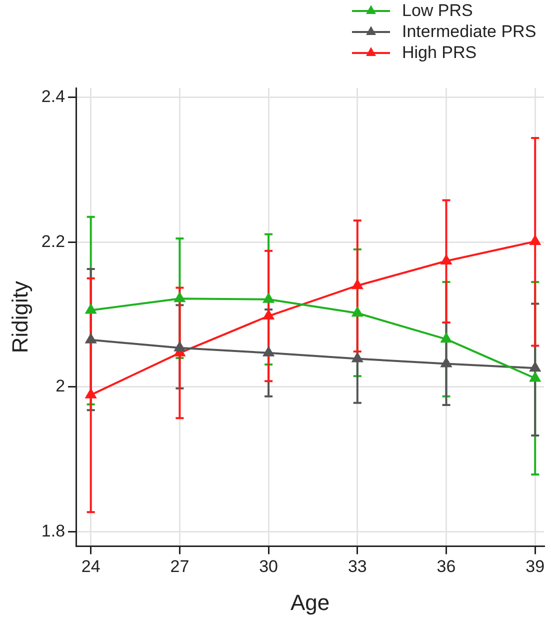  What do you see at coordinates (469, 32) in the screenshot?
I see `legend-label: Intermediate PRS` at bounding box center [469, 32].